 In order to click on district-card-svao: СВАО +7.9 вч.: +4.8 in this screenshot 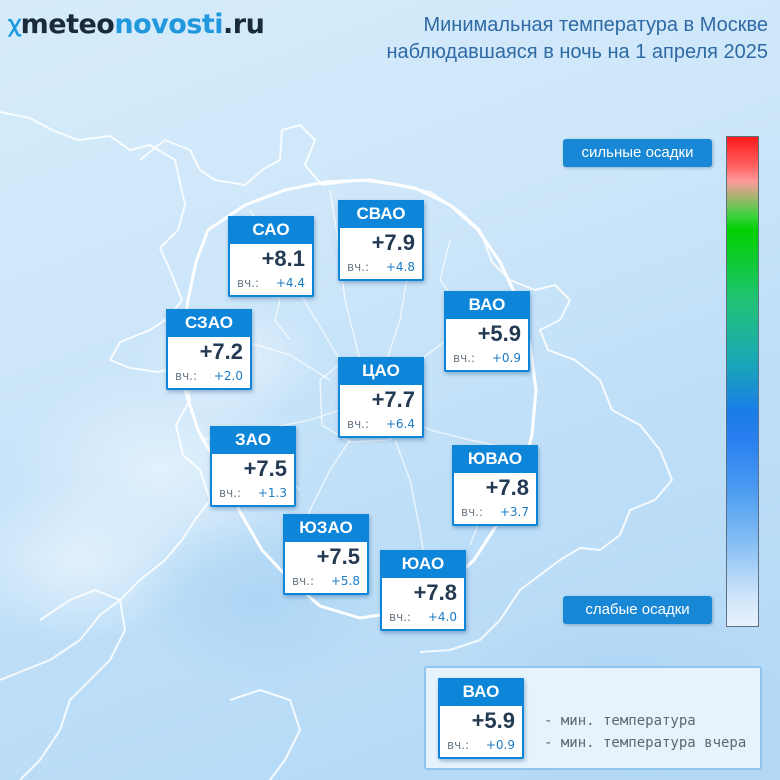, I will do `click(381, 240)`.